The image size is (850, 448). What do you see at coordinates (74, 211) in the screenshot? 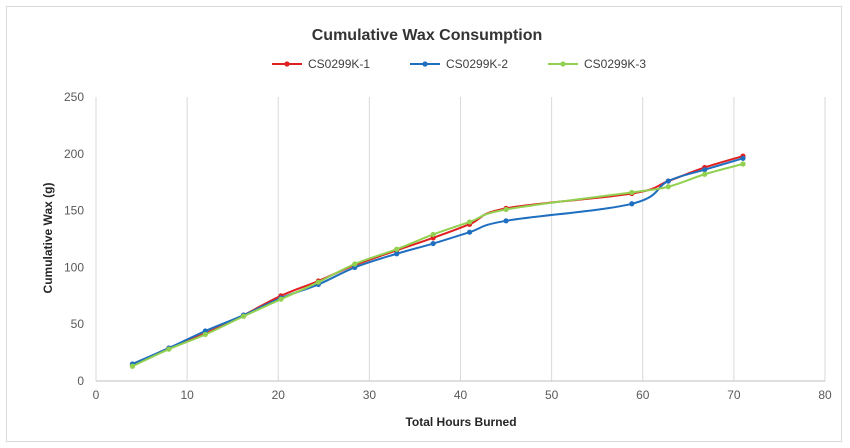
I see `y-tick-label: 150` at bounding box center [74, 211].